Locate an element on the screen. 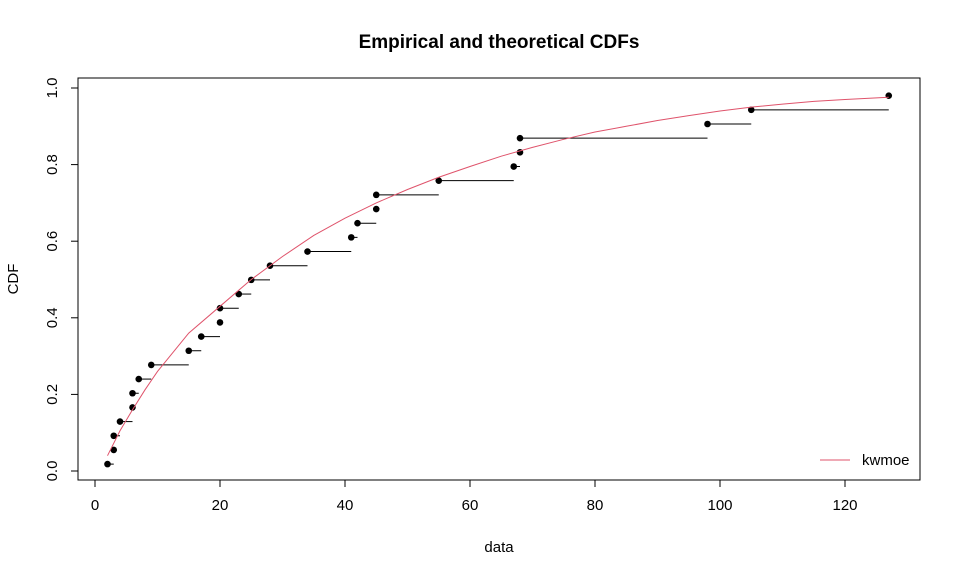 The width and height of the screenshot is (960, 576). x-tick-label: 100 is located at coordinates (719, 505).